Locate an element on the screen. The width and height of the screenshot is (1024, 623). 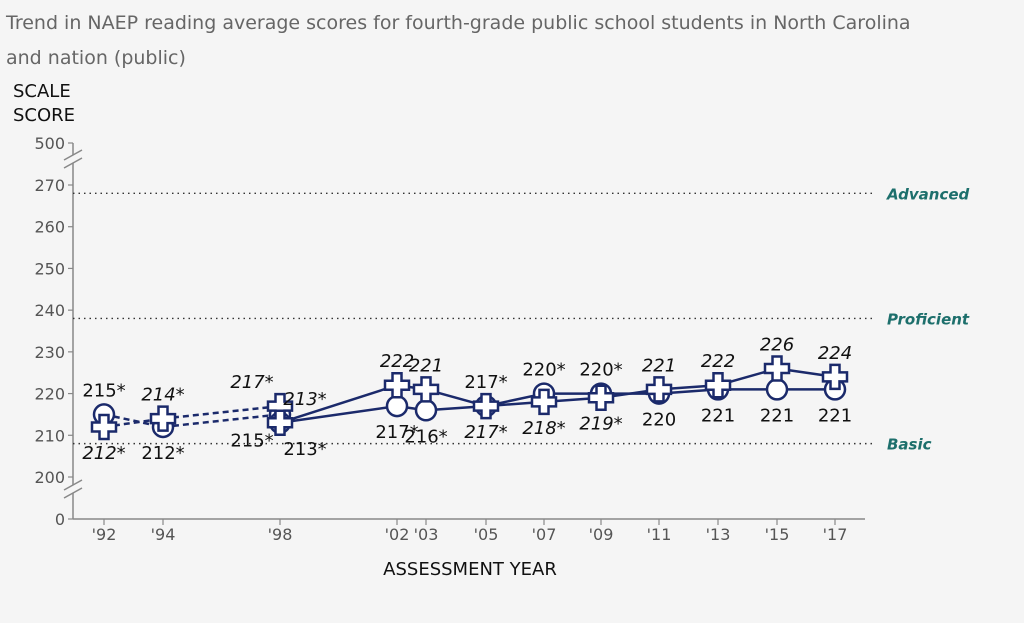
x-axis-label: ASSESSMENT YEAR is located at coordinates (470, 569).